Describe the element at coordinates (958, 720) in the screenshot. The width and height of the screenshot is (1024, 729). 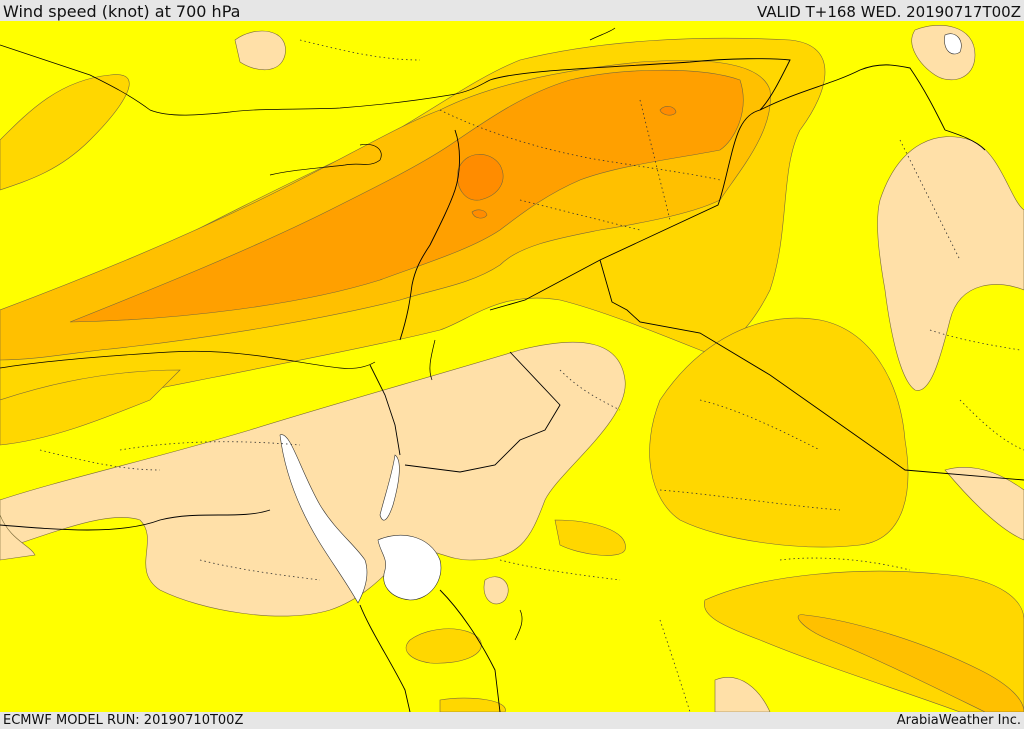
I see `credit-label: ArabiaWeather Inc.` at that location.